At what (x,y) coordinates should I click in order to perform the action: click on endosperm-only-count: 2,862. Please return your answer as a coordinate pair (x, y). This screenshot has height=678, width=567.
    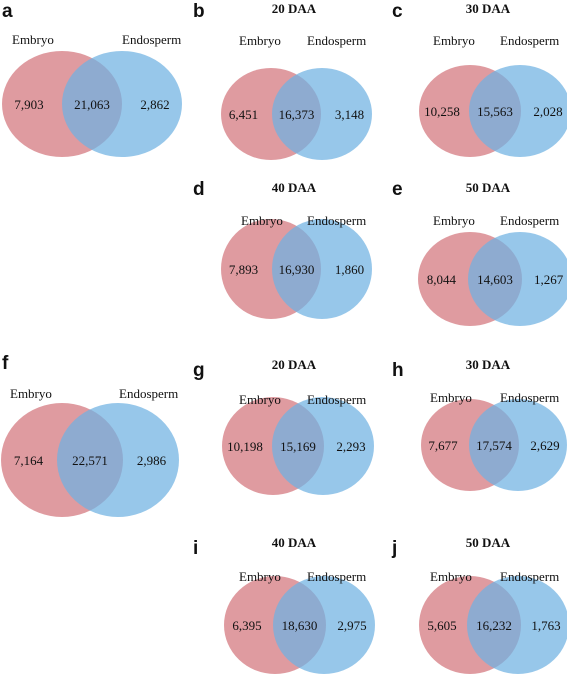
    Looking at the image, I should click on (154, 104).